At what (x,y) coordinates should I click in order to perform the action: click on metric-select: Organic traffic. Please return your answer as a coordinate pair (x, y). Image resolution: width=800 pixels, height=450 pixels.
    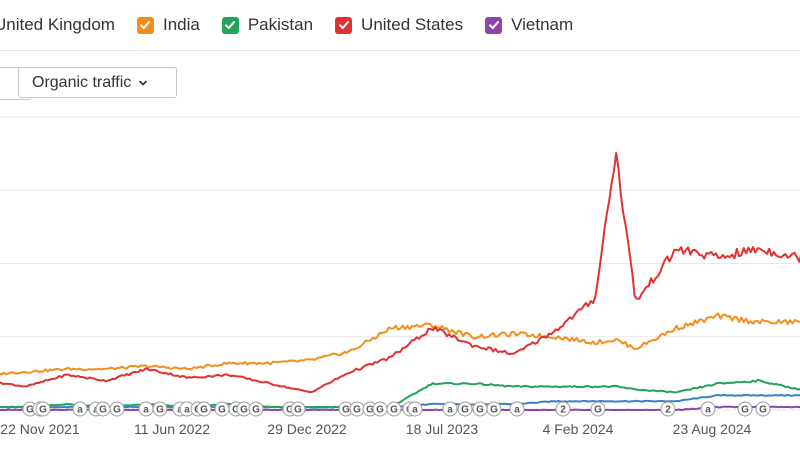
    Looking at the image, I should click on (97, 82).